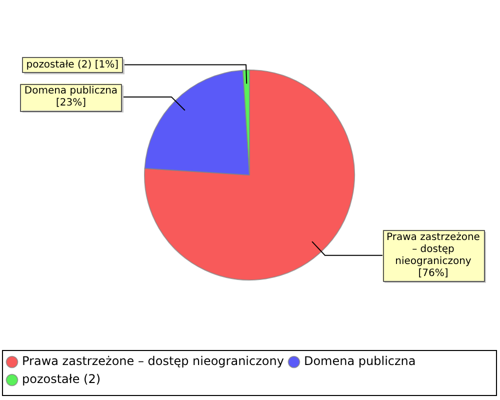 The height and width of the screenshot is (400, 500). I want to click on legend-label: Domena publiczna, so click(360, 361).